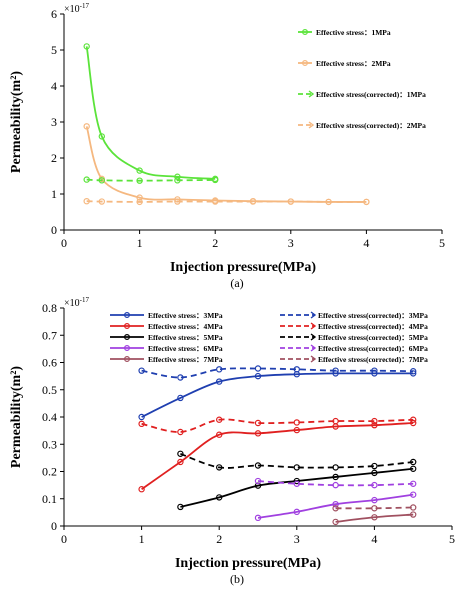  Describe the element at coordinates (16, 122) in the screenshot. I see `charta-y-axis-label: Permeability(m²)` at that location.